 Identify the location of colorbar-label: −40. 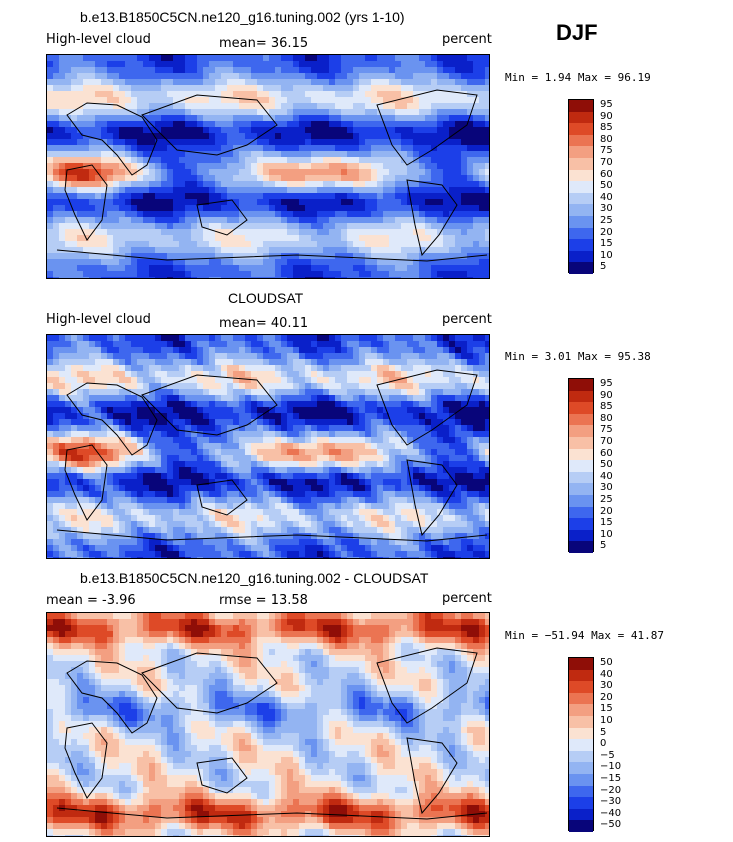
(611, 813).